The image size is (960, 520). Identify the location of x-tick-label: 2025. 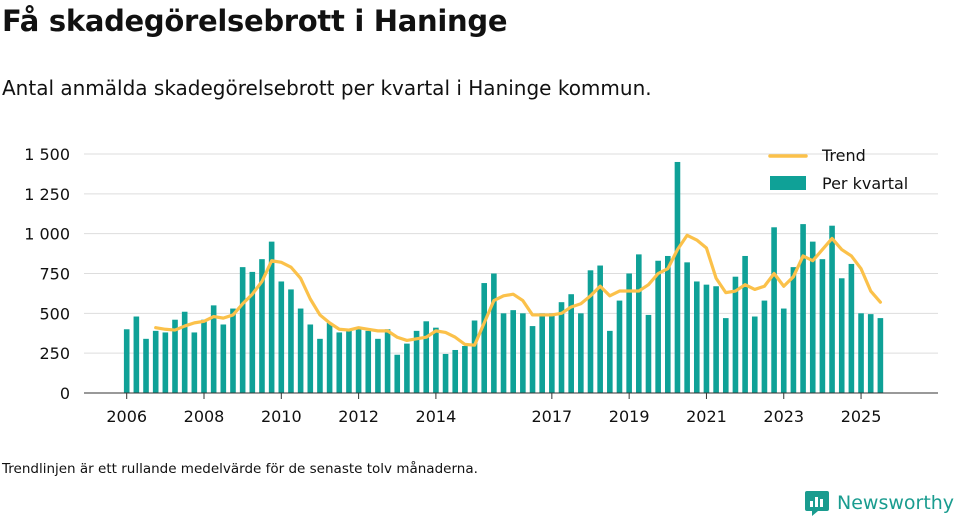
(861, 416).